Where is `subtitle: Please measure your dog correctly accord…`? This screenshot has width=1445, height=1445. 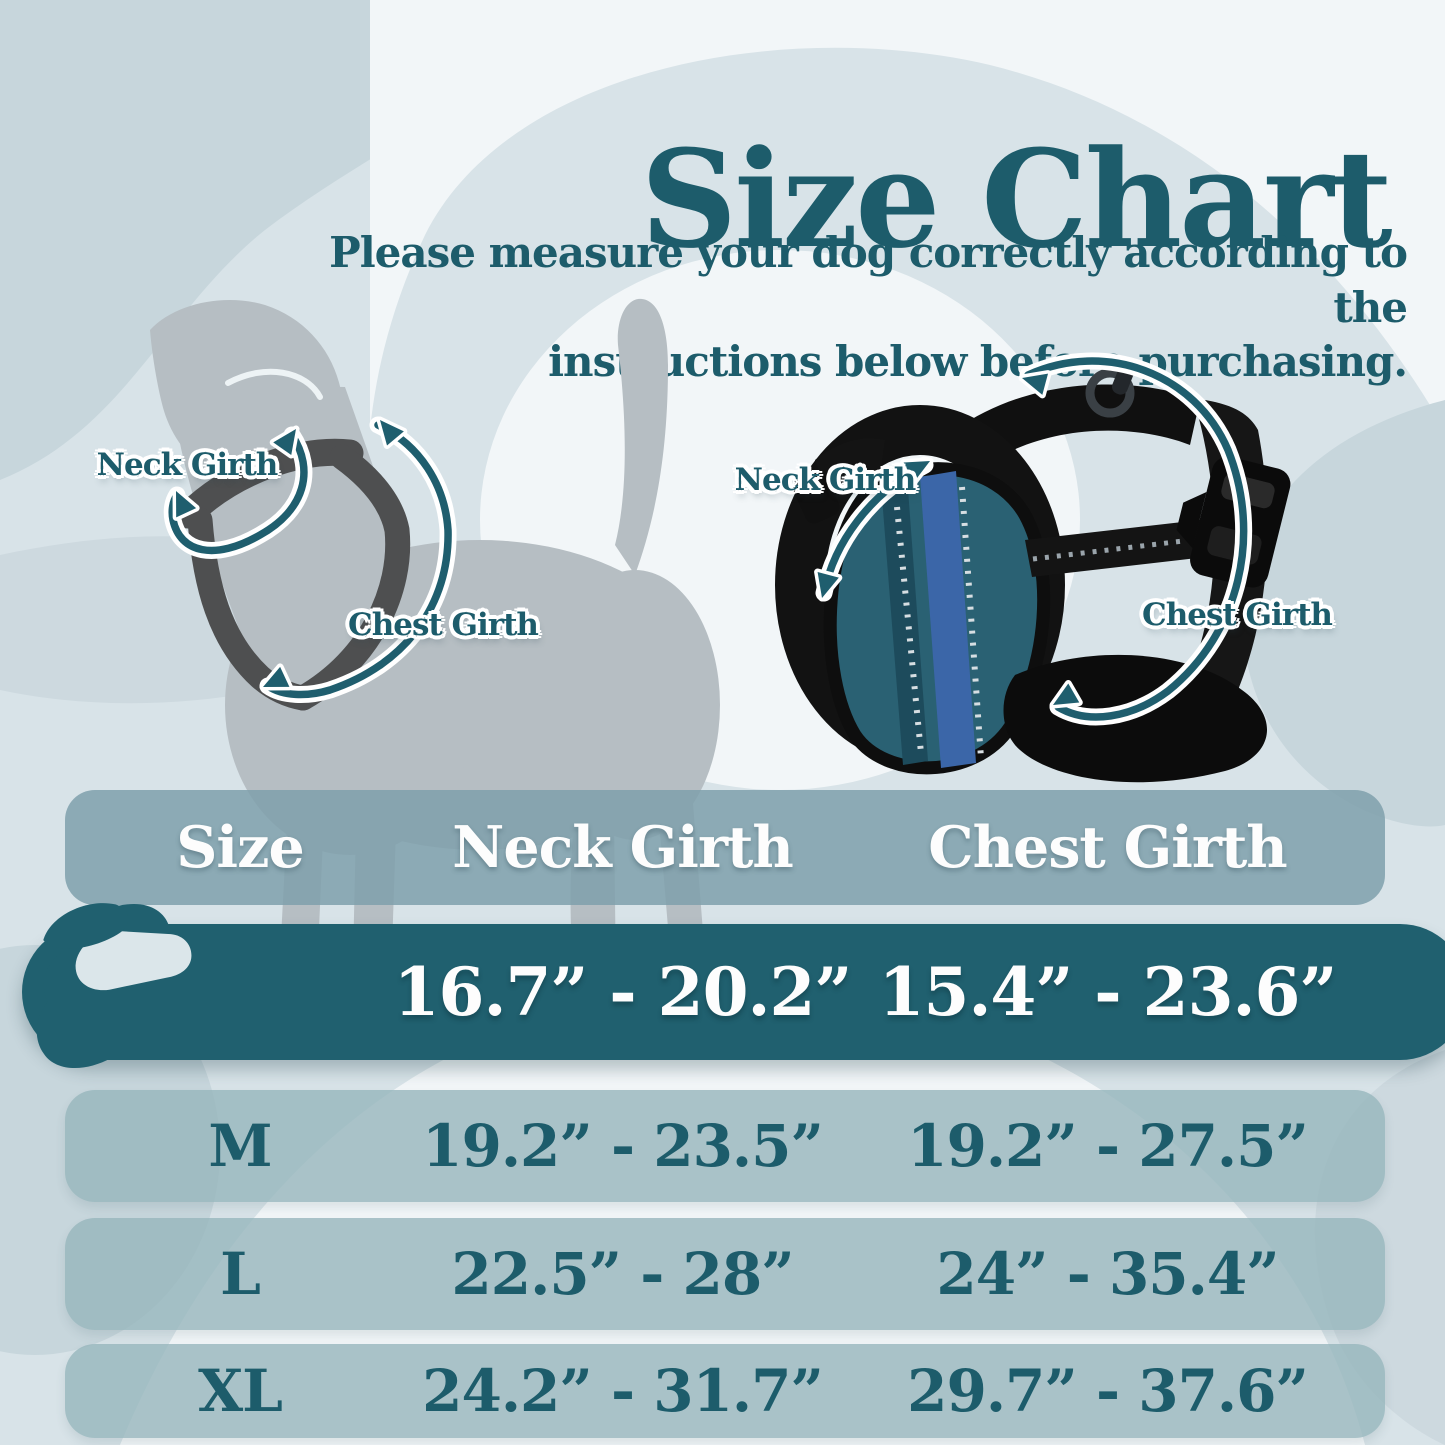
subtitle: Please measure your dog correctly accord… is located at coordinates (827, 308).